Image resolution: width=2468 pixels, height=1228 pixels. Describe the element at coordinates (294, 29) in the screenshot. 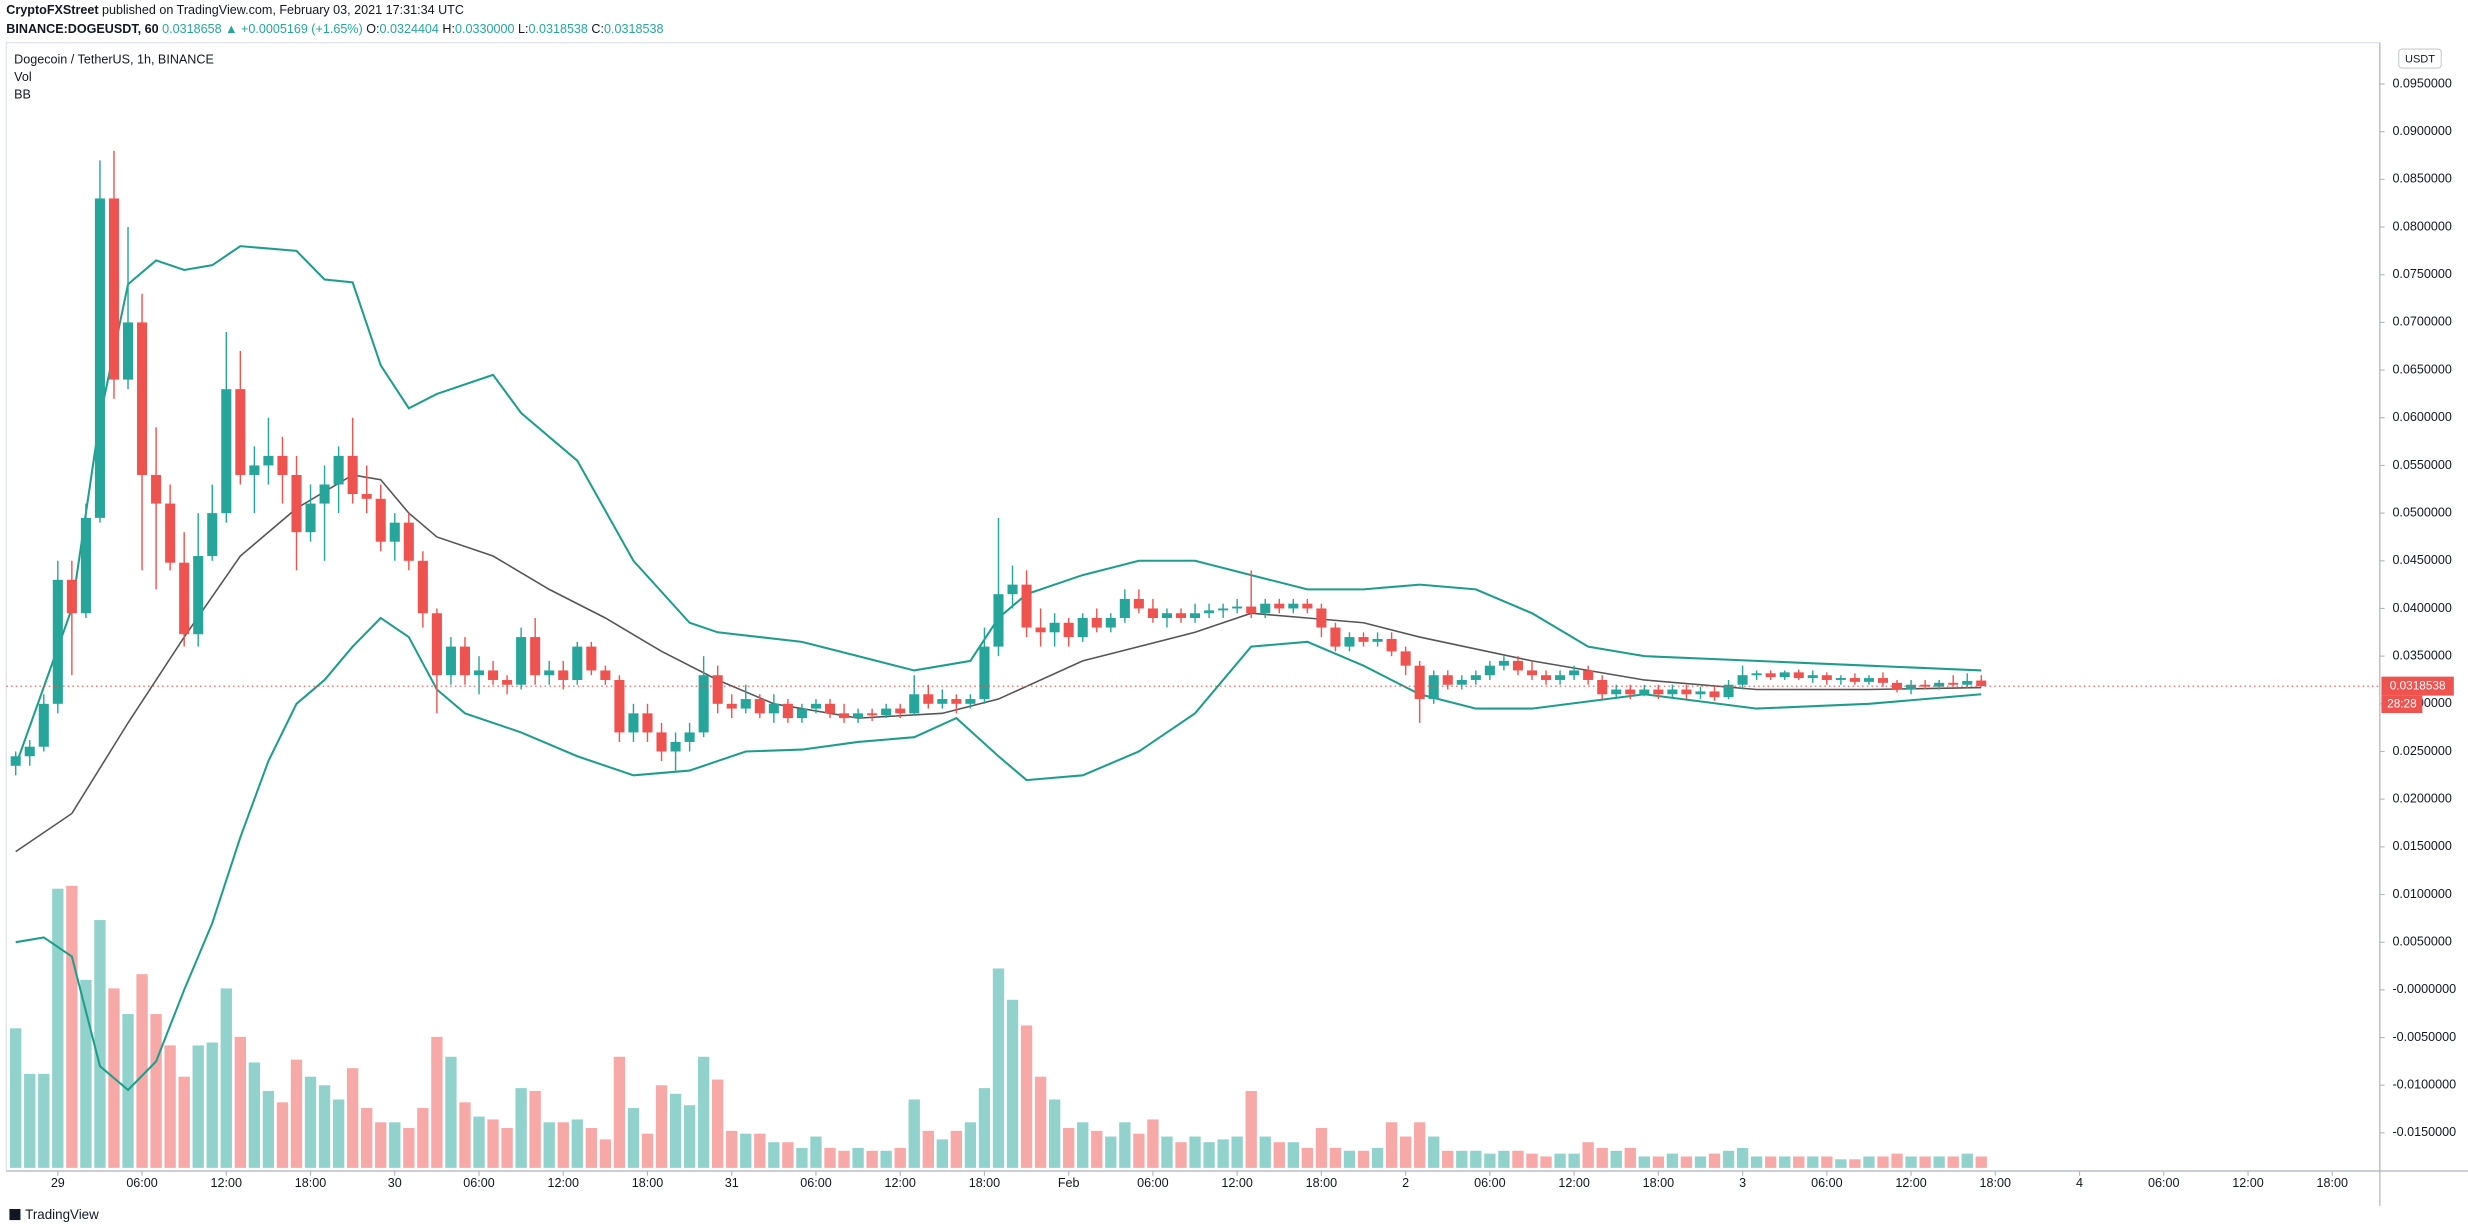

I see `change: ▲ +0.0005169 (+1.65%)` at that location.